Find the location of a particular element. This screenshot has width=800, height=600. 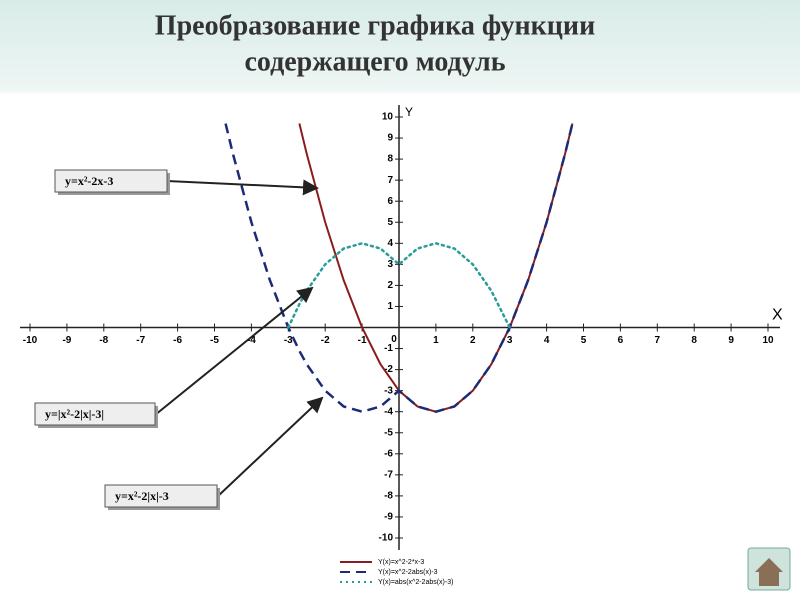

y-tick-label: 4 is located at coordinates (390, 243).